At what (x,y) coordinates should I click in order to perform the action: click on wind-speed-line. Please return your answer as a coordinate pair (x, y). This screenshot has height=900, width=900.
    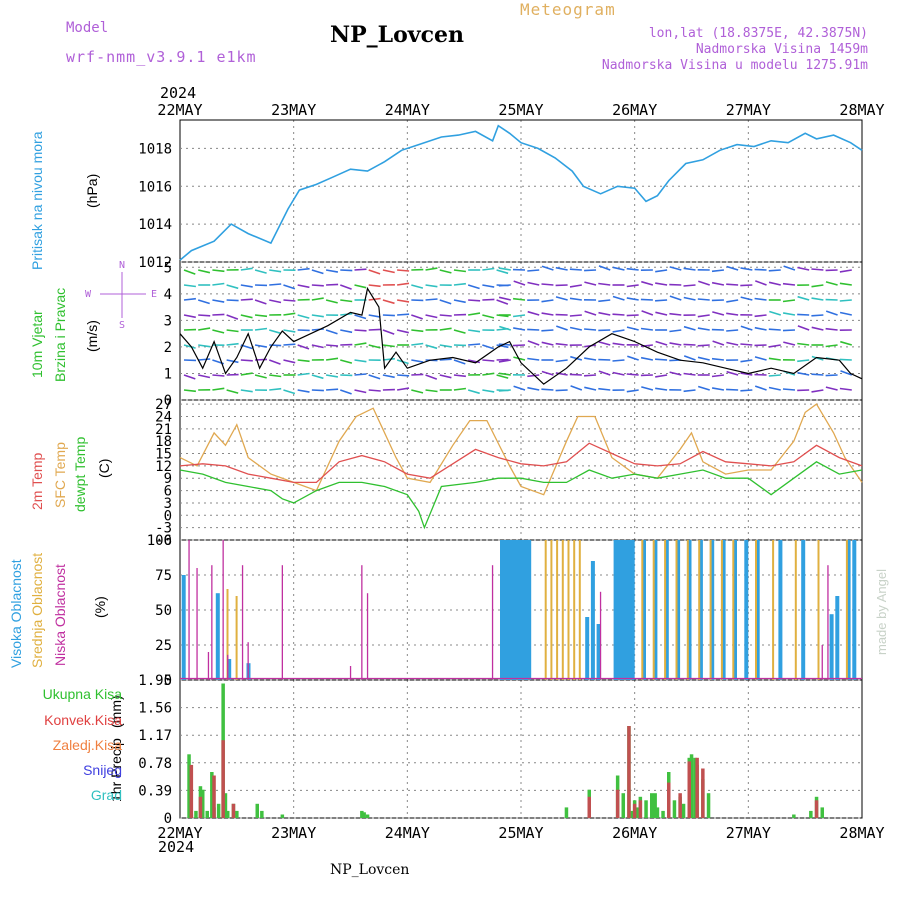
    Looking at the image, I should click on (521, 335).